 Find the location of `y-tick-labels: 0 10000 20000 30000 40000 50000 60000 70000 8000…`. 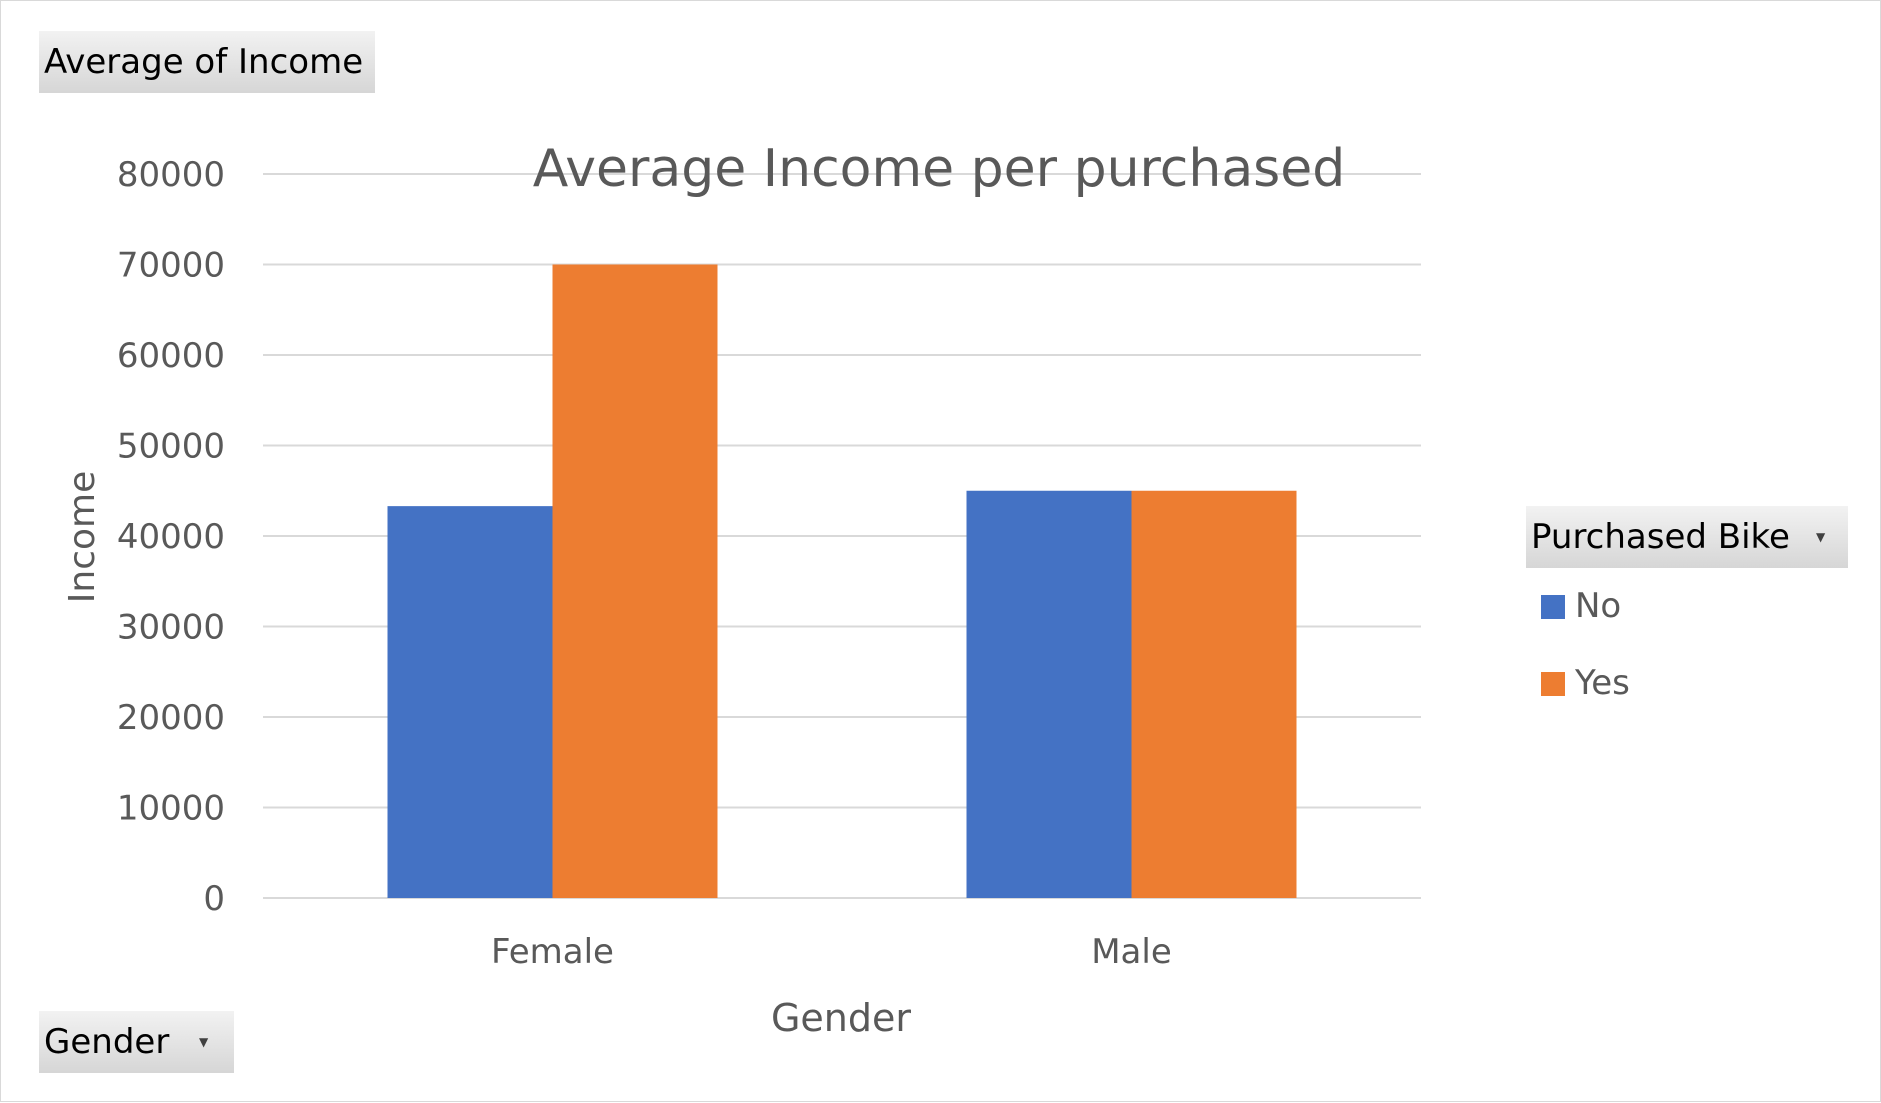

y-tick-labels: 0 10000 20000 30000 40000 50000 60000 70000 8000… is located at coordinates (171, 537).